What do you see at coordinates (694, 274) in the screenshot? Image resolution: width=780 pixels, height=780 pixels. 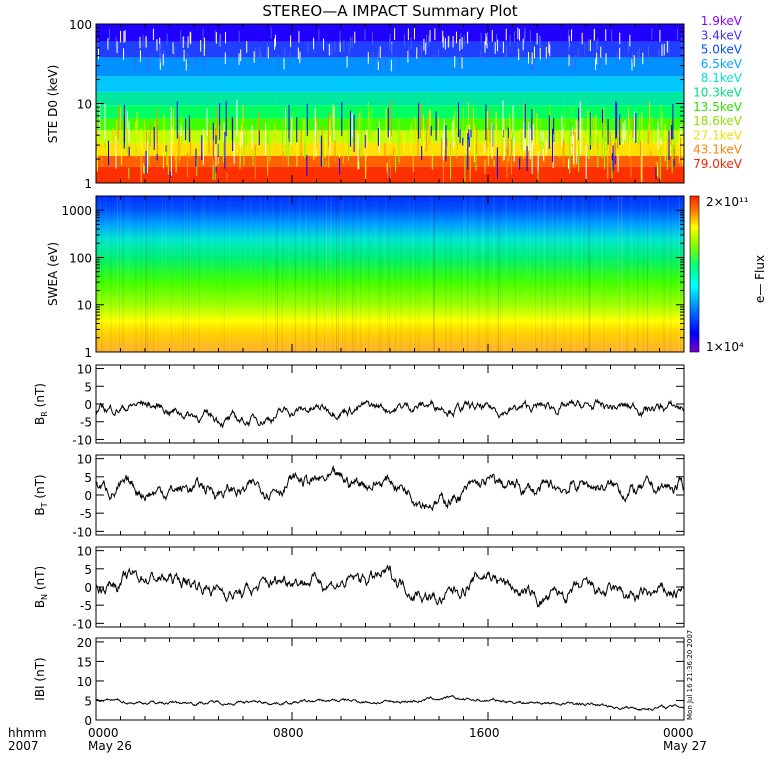 I see `colorbar` at bounding box center [694, 274].